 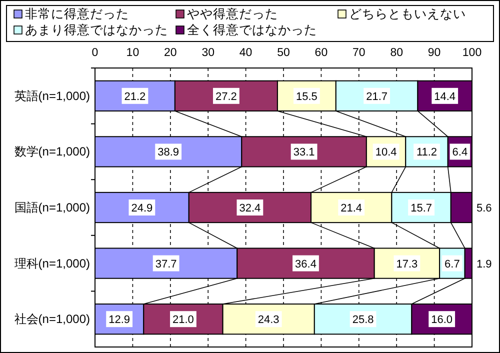 What do you see at coordinates (252, 30) in the screenshot?
I see `legend-label: 全く得意ではなかった` at bounding box center [252, 30].